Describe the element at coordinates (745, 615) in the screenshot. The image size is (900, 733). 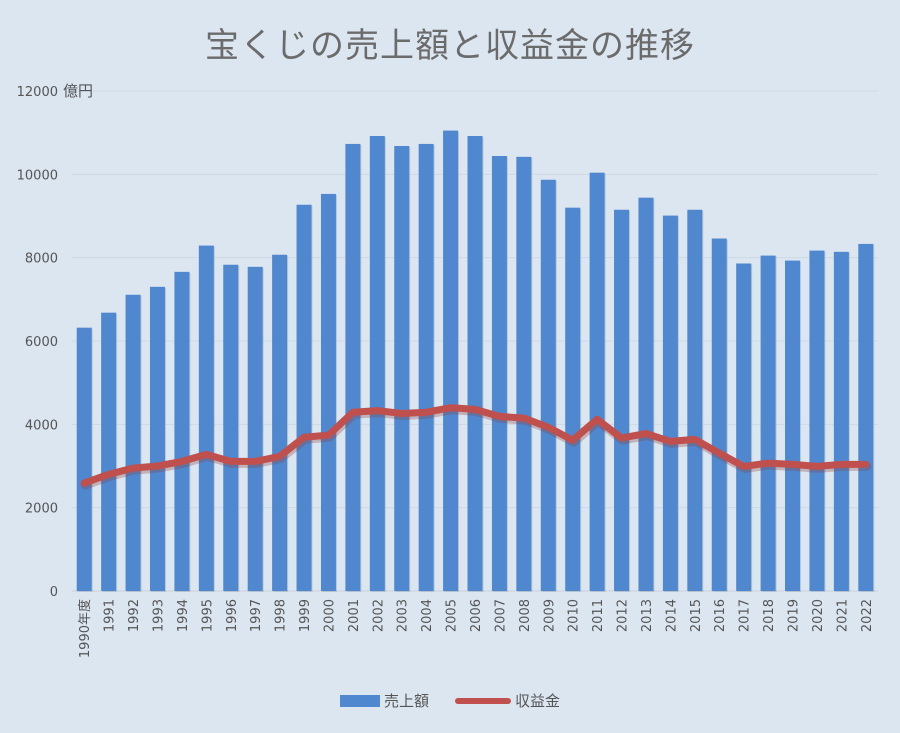
I see `x-tick-label: 2017` at that location.